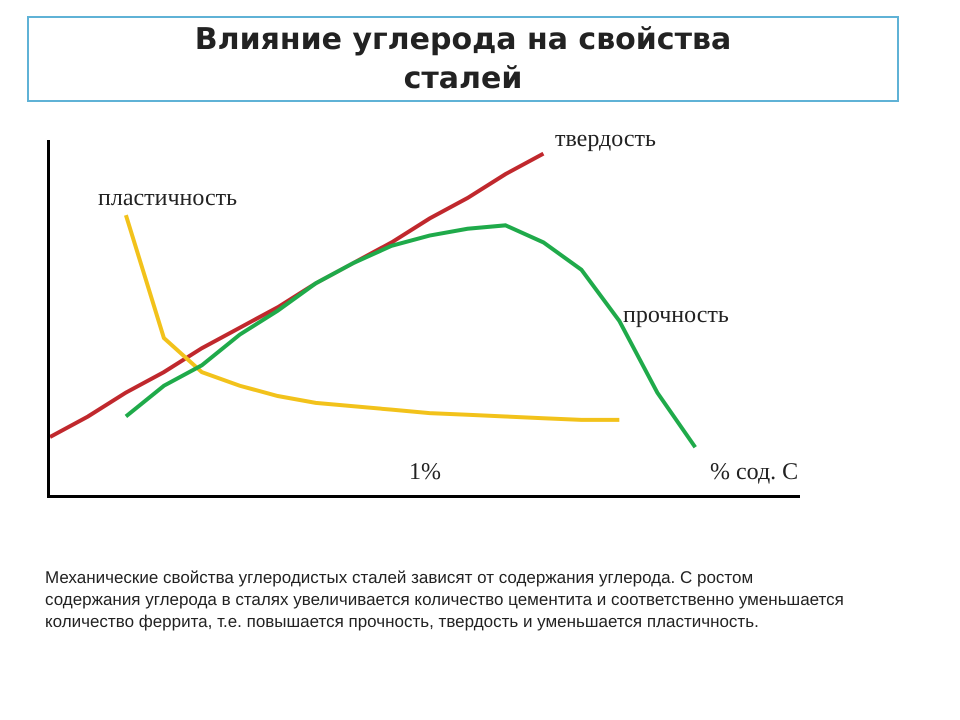 This screenshot has height=720, width=960. What do you see at coordinates (754, 472) in the screenshot?
I see `x-axis-title: % сод. С` at bounding box center [754, 472].